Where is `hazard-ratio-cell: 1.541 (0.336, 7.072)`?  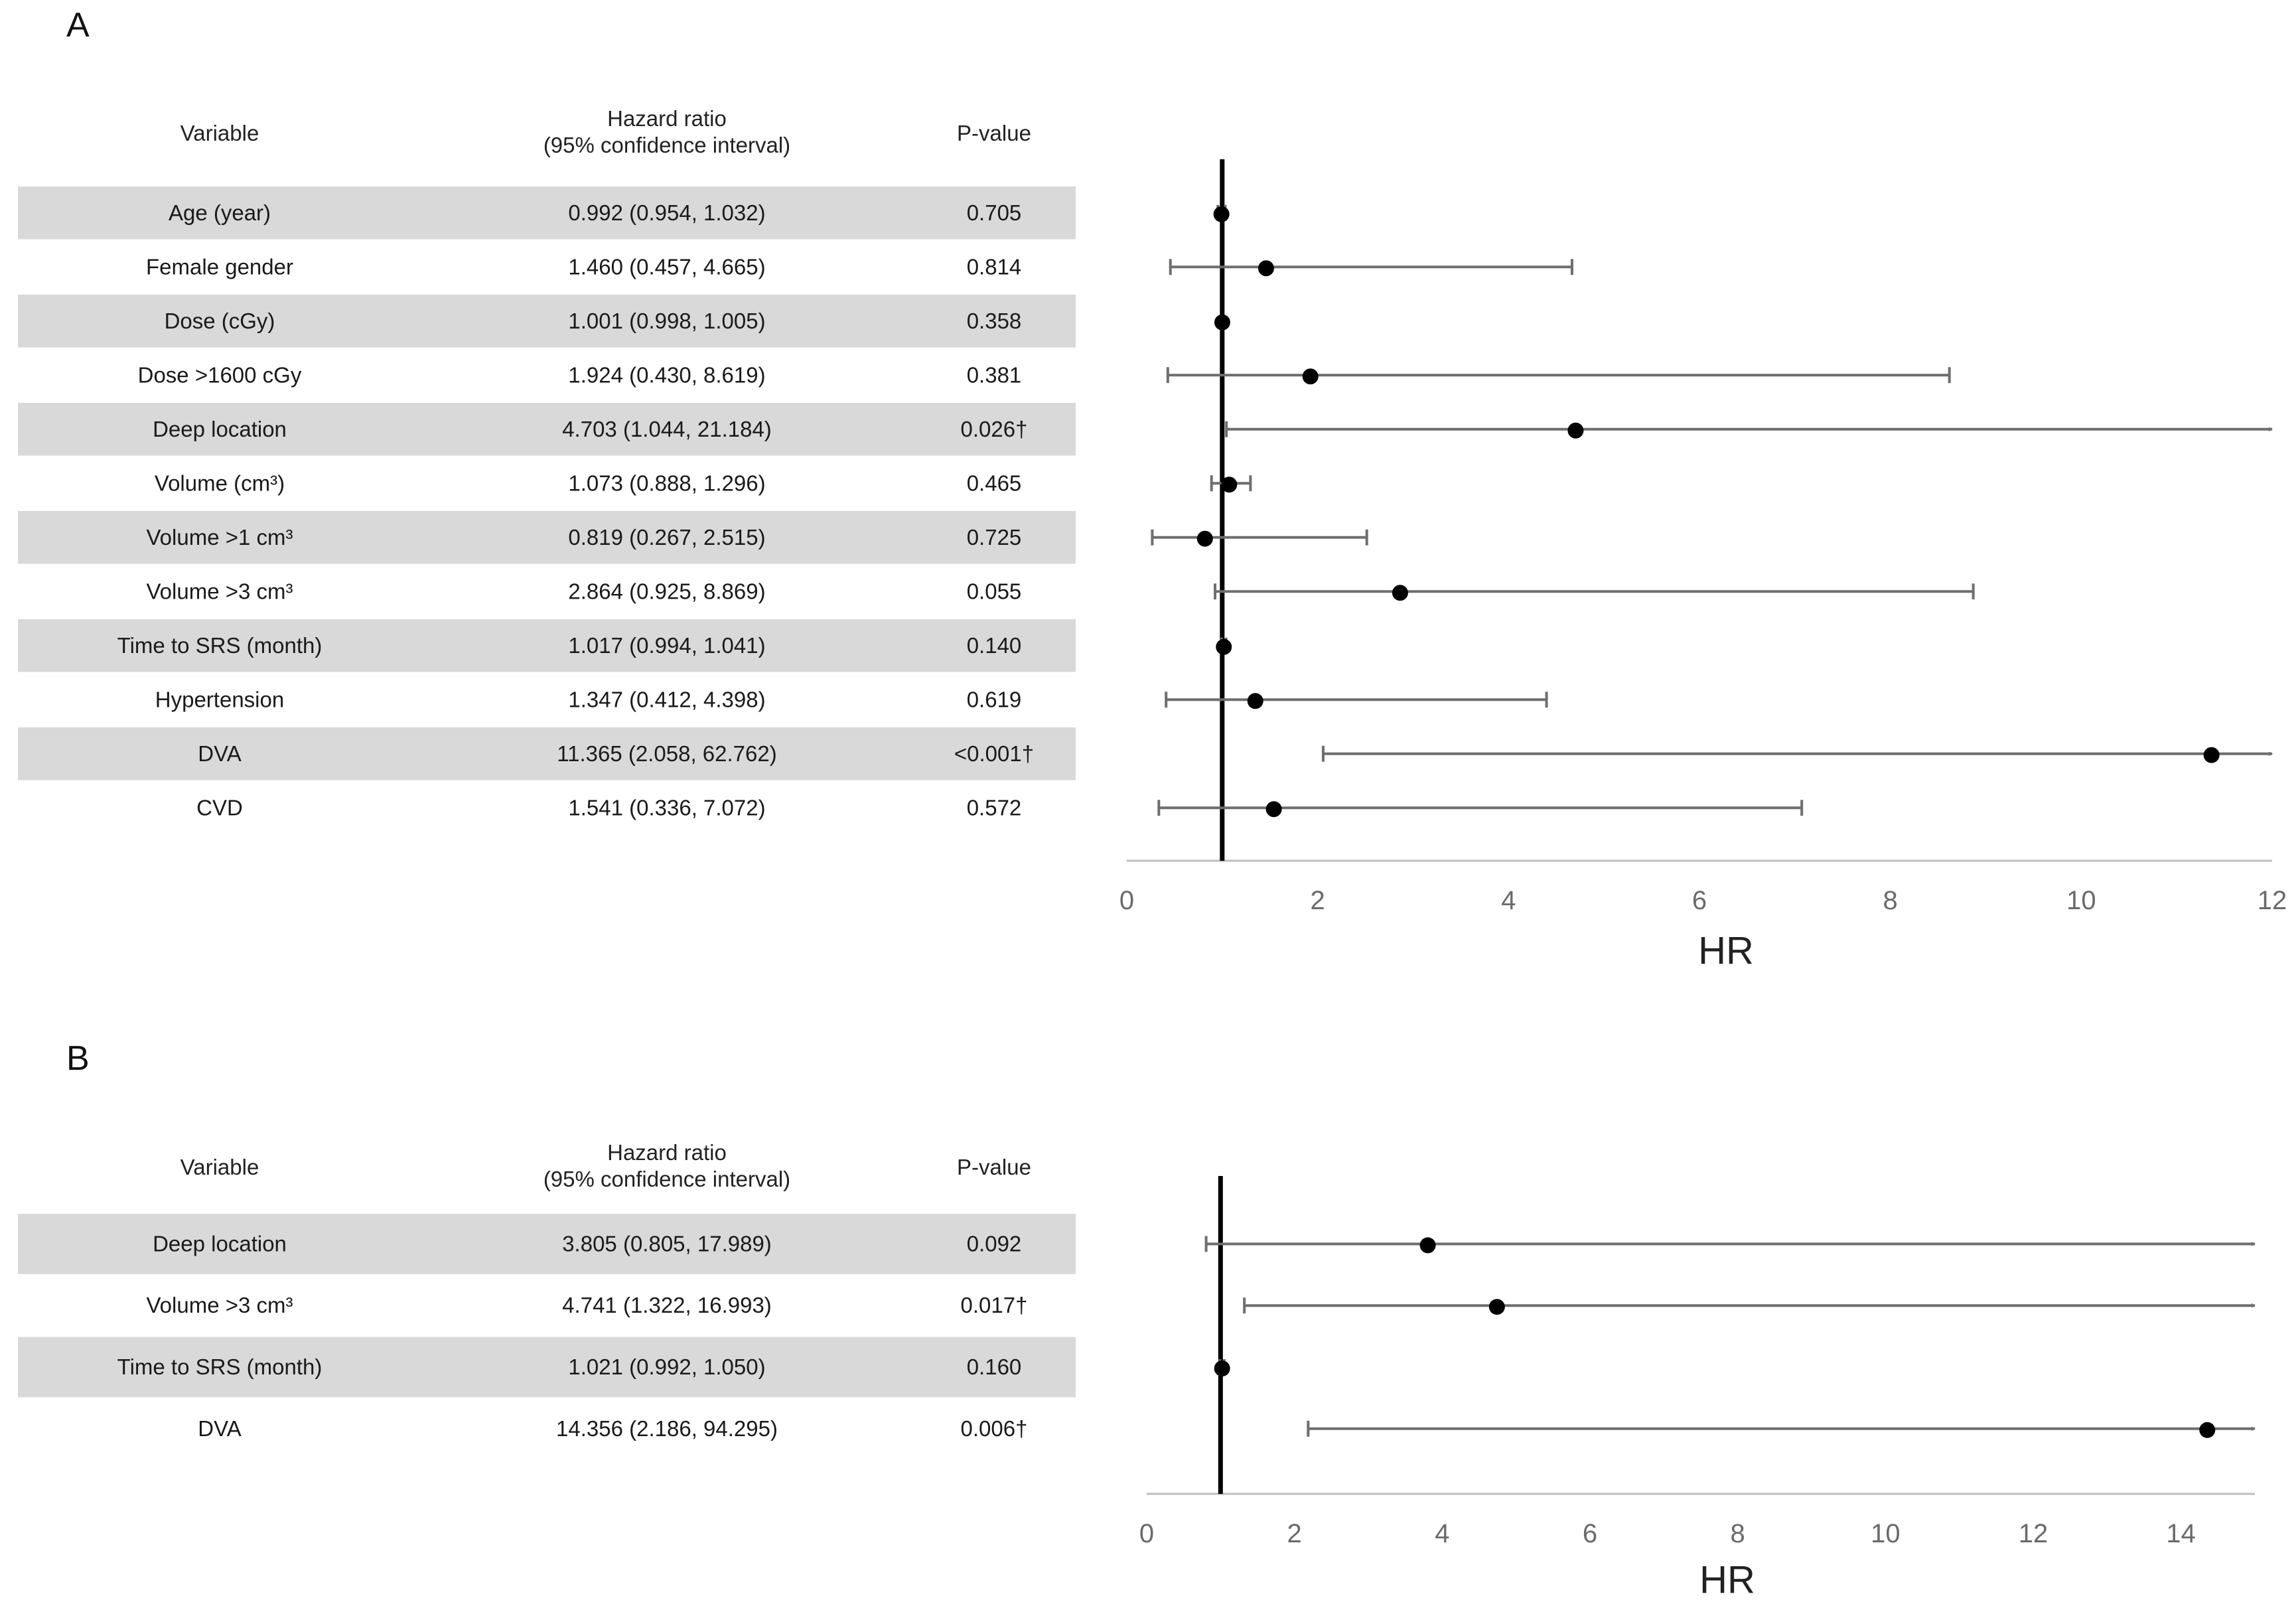
hazard-ratio-cell: 1.541 (0.336, 7.072) is located at coordinates (666, 807).